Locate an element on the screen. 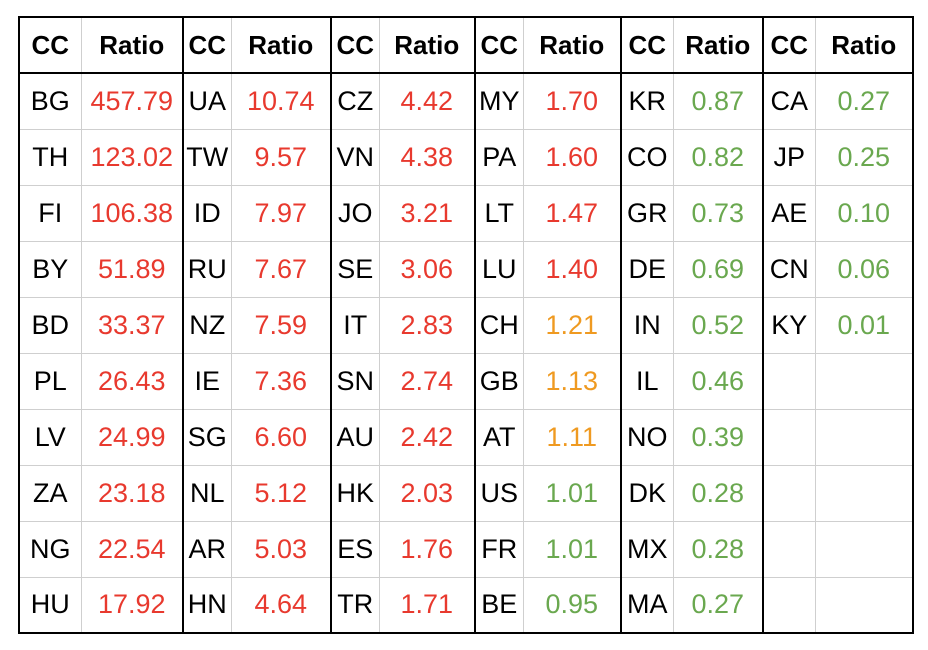  country-code-cell: IT is located at coordinates (355, 325).